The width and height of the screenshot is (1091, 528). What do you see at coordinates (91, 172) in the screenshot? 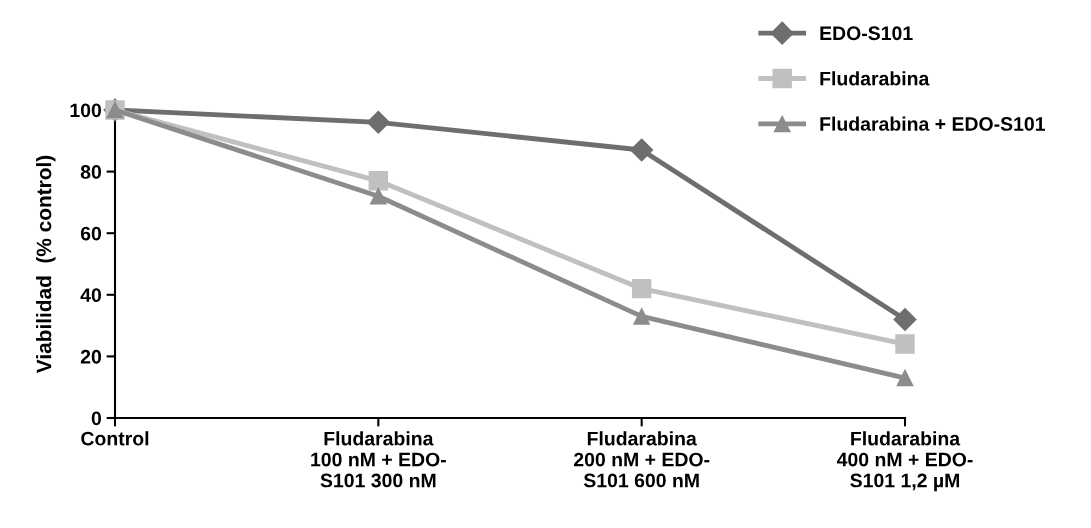
I see `y-tick-label: 80` at bounding box center [91, 172].